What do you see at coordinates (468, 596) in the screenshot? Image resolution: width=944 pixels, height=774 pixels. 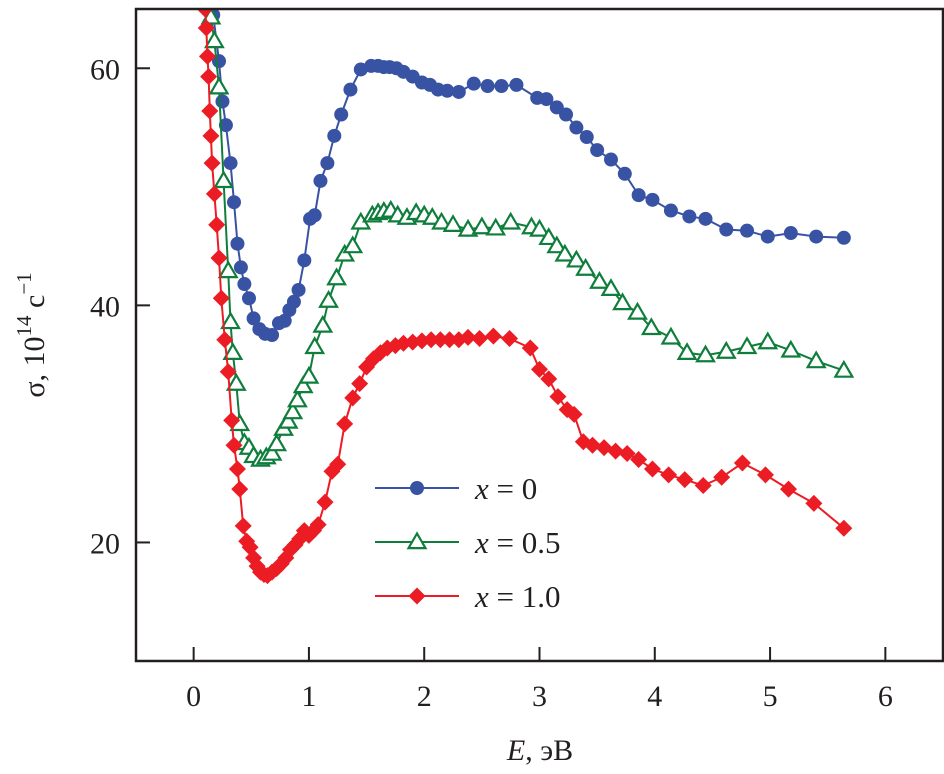 I see `legend-item: x = 1.0` at bounding box center [468, 596].